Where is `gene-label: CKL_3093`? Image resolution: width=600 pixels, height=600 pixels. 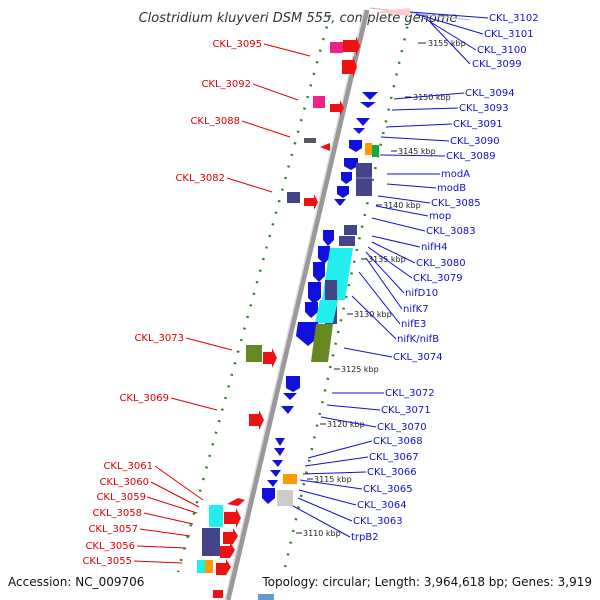 gene-label: CKL_3093 is located at coordinates (484, 108).